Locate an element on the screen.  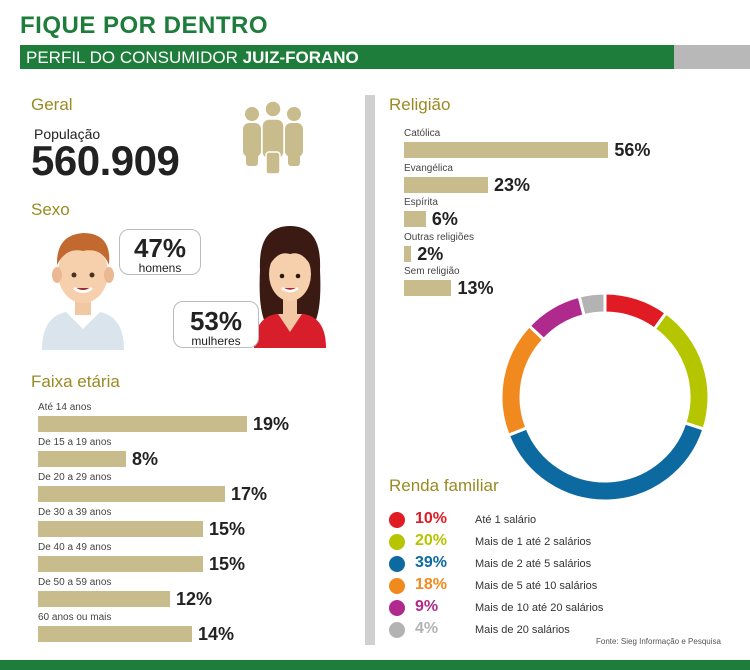
legend-percent: 39% is located at coordinates (431, 562).